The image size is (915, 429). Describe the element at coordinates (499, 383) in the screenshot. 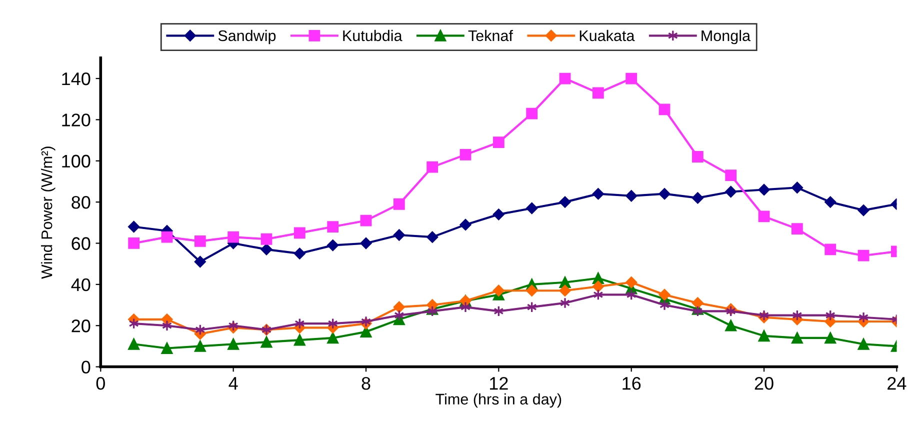

I see `x-tick-label: 12` at that location.